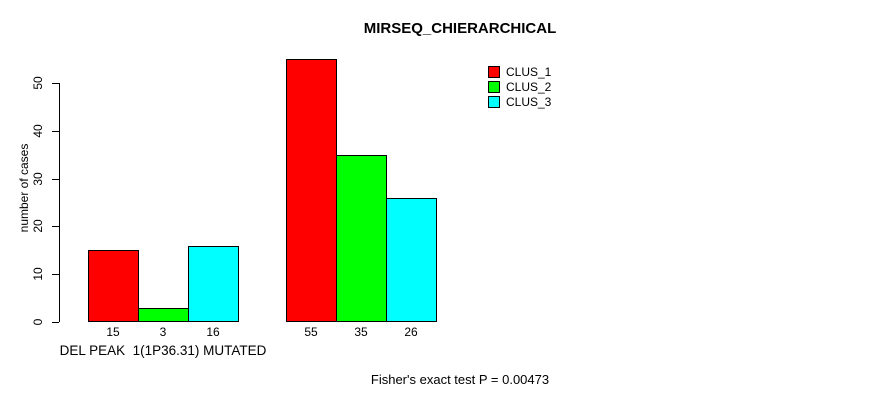 The width and height of the screenshot is (890, 400). I want to click on legend-label: CLUS_3, so click(529, 101).